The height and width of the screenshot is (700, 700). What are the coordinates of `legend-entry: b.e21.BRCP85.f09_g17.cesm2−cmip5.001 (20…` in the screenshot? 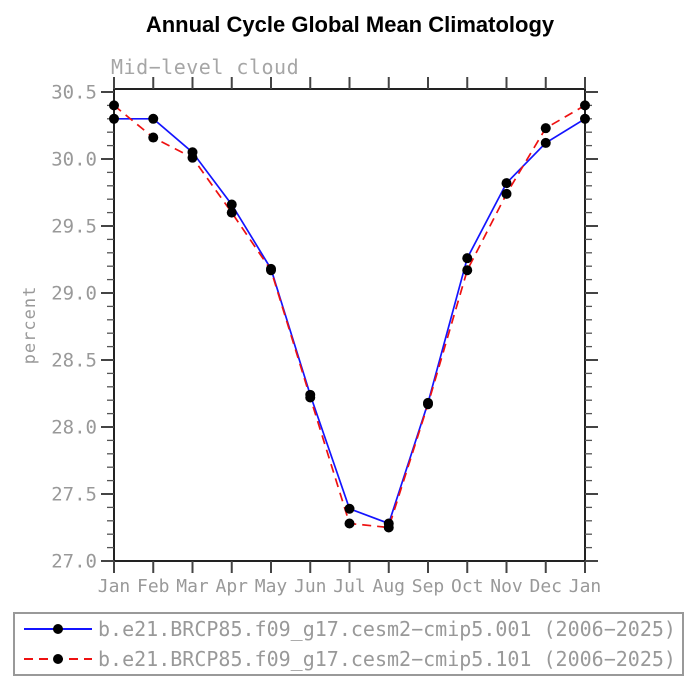 It's located at (348, 629).